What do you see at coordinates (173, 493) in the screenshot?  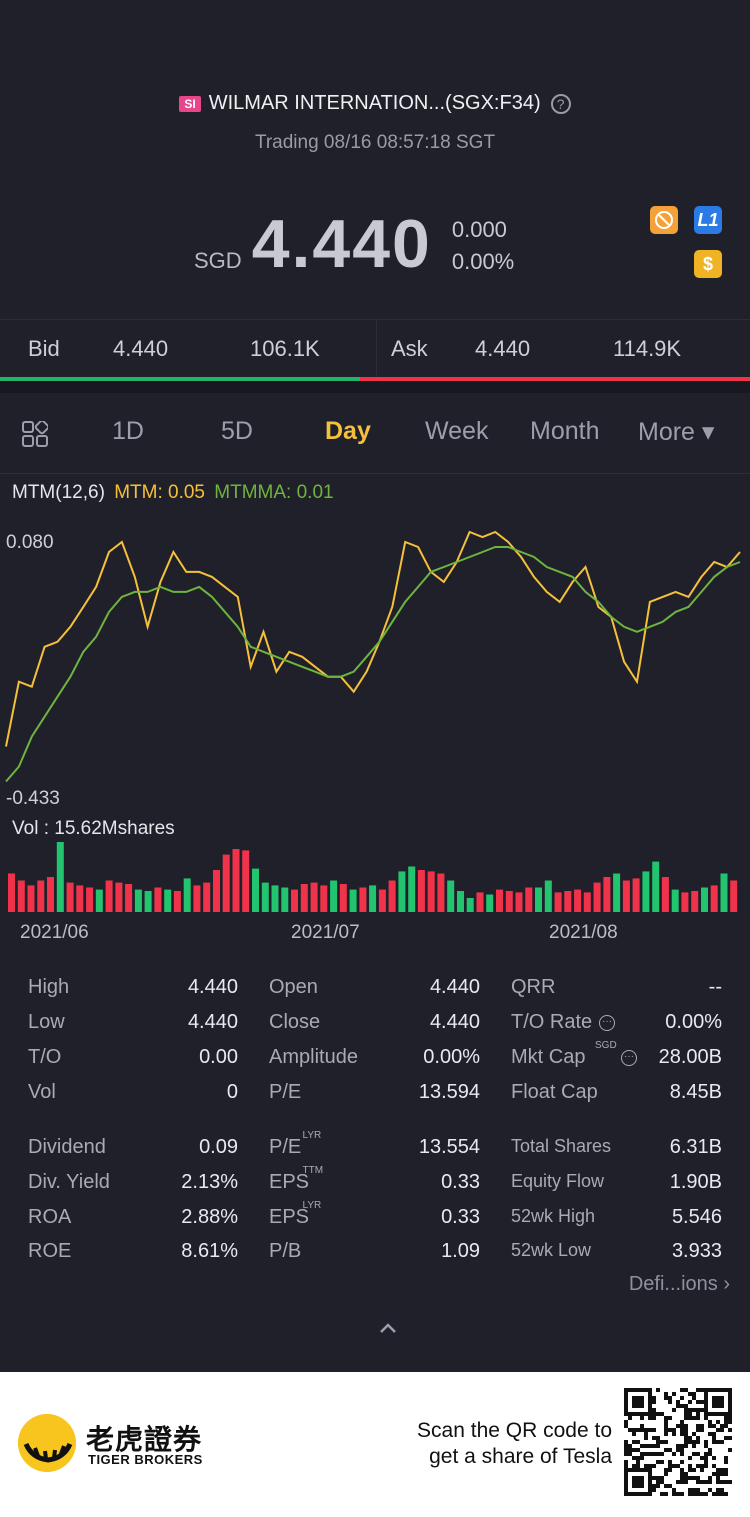 I see `indicator-legend: MTM(12,6) MTM: 0.05 MTMMA: 0.01` at bounding box center [173, 493].